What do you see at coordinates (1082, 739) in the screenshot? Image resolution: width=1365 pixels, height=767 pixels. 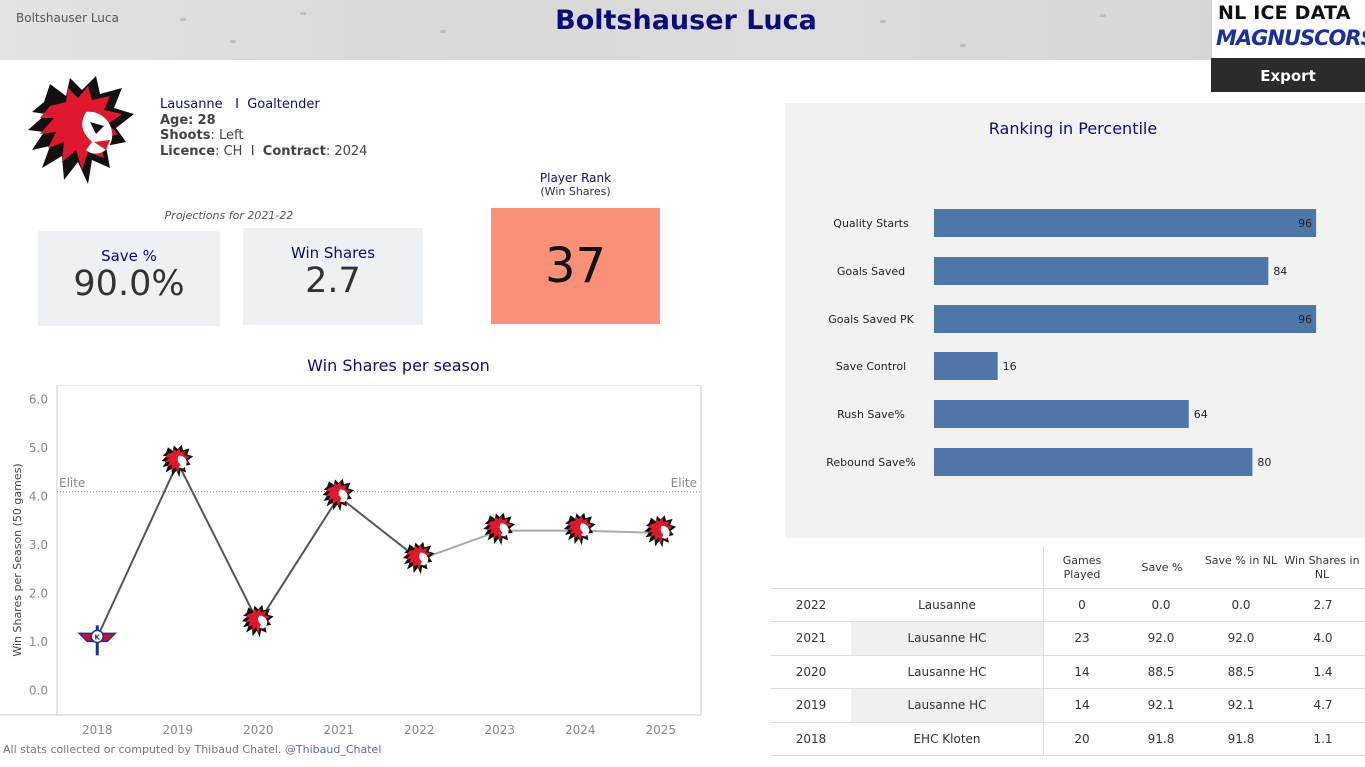 I see `games-played-cell: 20` at bounding box center [1082, 739].